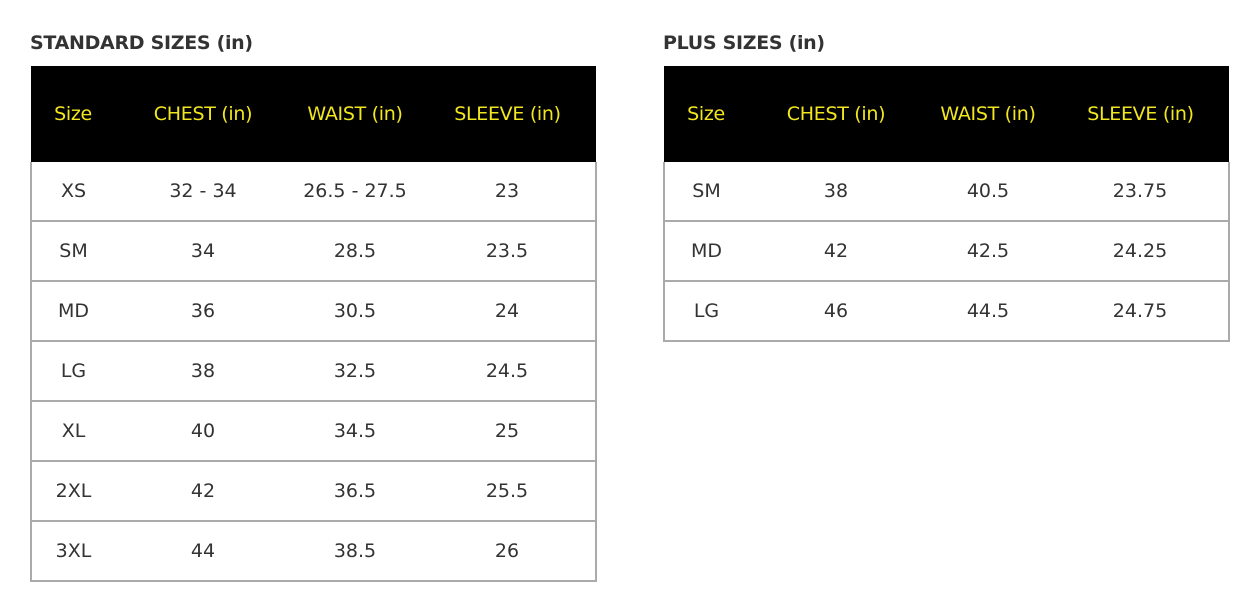 The width and height of the screenshot is (1252, 600). What do you see at coordinates (72, 551) in the screenshot?
I see `table-cell: 3XL` at bounding box center [72, 551].